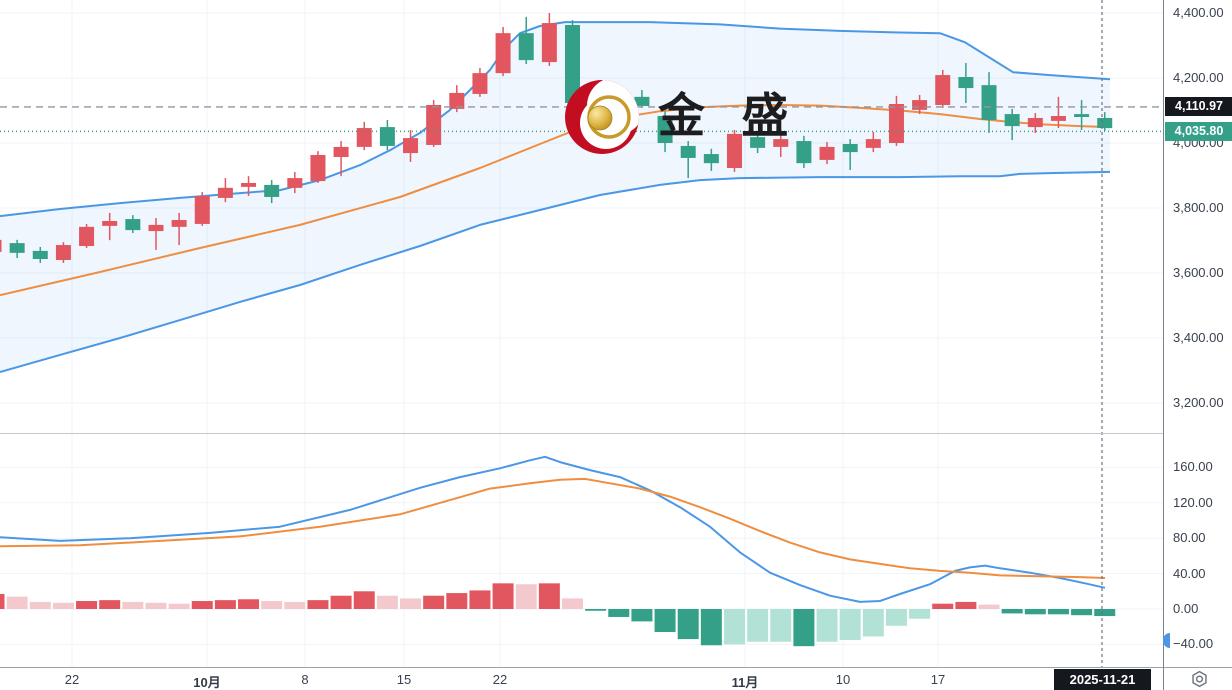 The width and height of the screenshot is (1232, 690). I want to click on brand-watermark: 金 盛, so click(677, 117).